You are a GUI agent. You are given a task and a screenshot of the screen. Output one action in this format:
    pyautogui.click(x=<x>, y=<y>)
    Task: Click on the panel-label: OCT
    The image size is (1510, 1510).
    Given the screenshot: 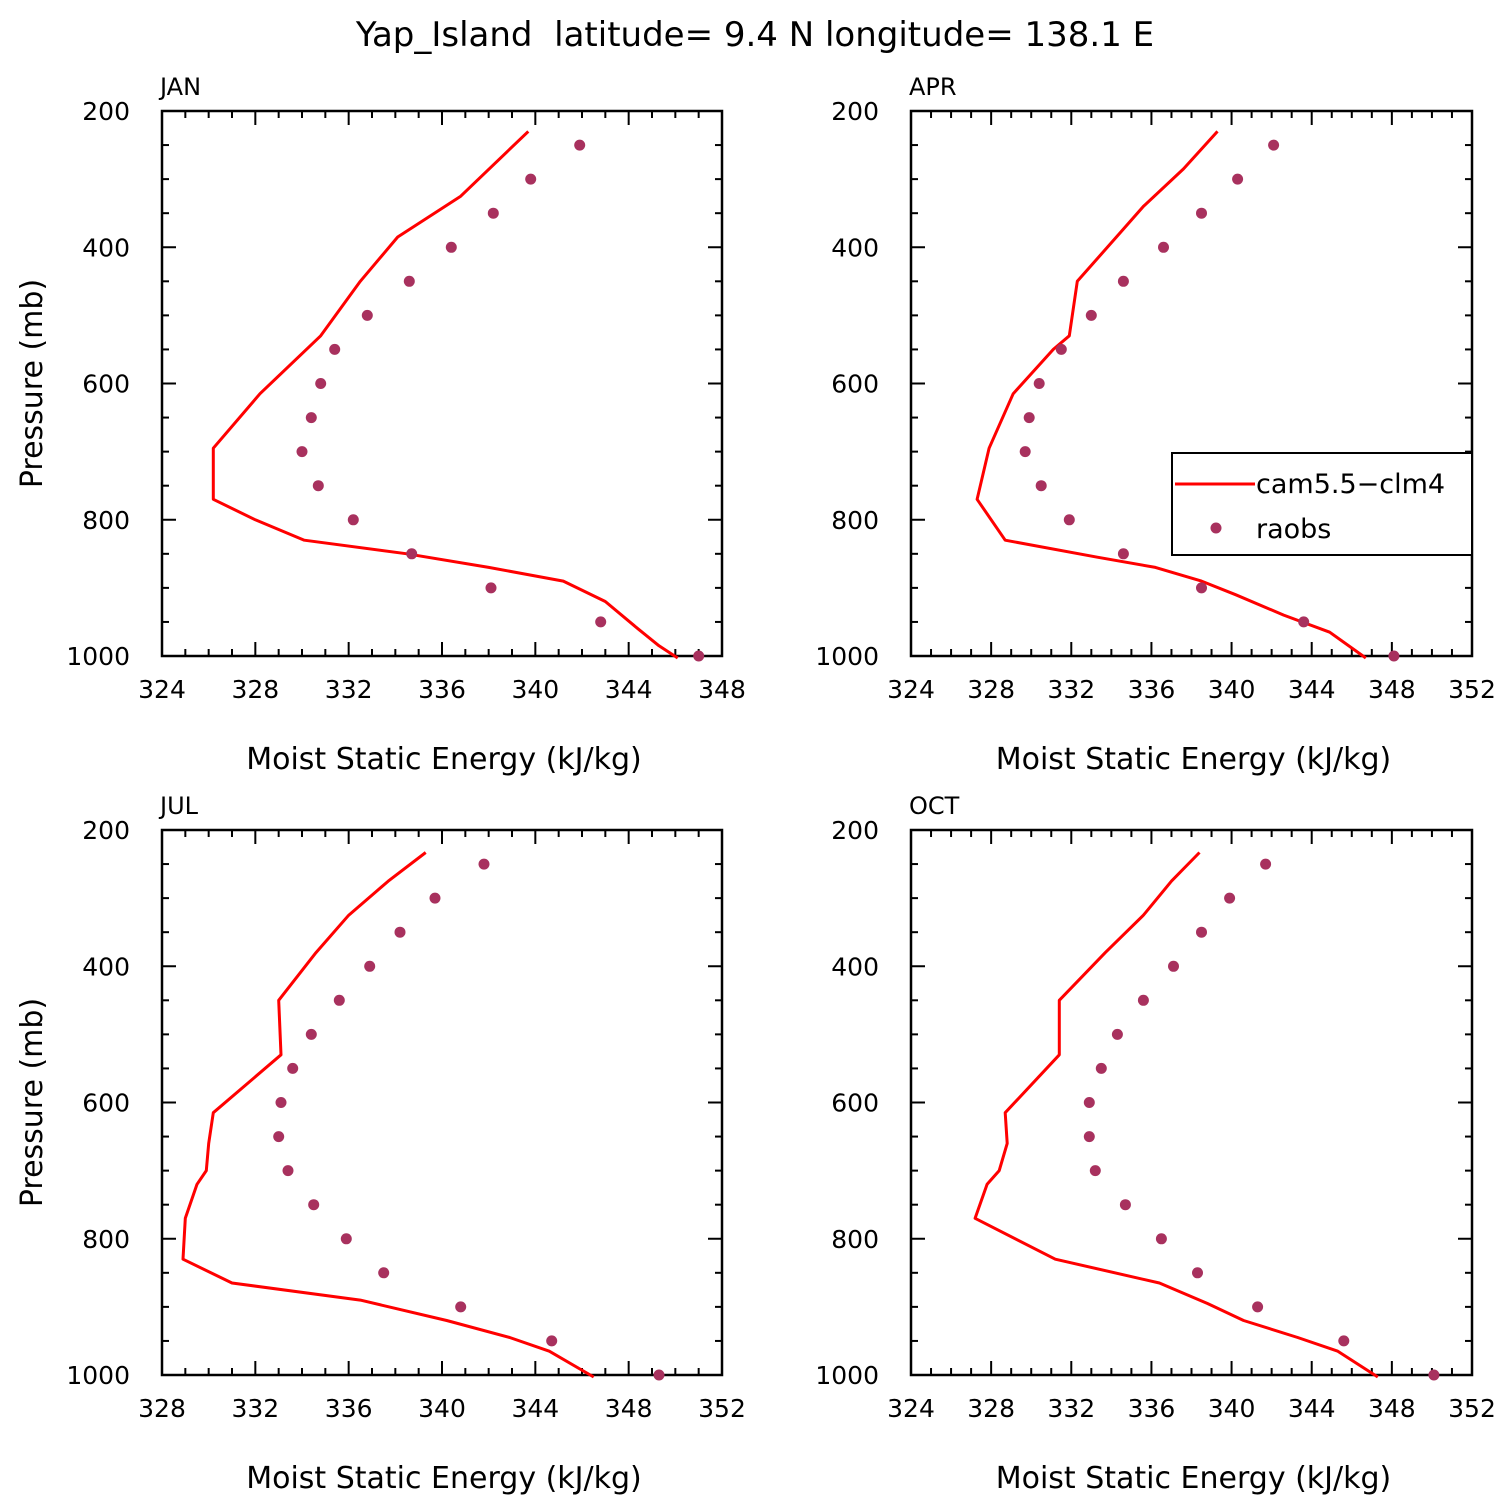 What is the action you would take?
    pyautogui.click(x=934, y=806)
    